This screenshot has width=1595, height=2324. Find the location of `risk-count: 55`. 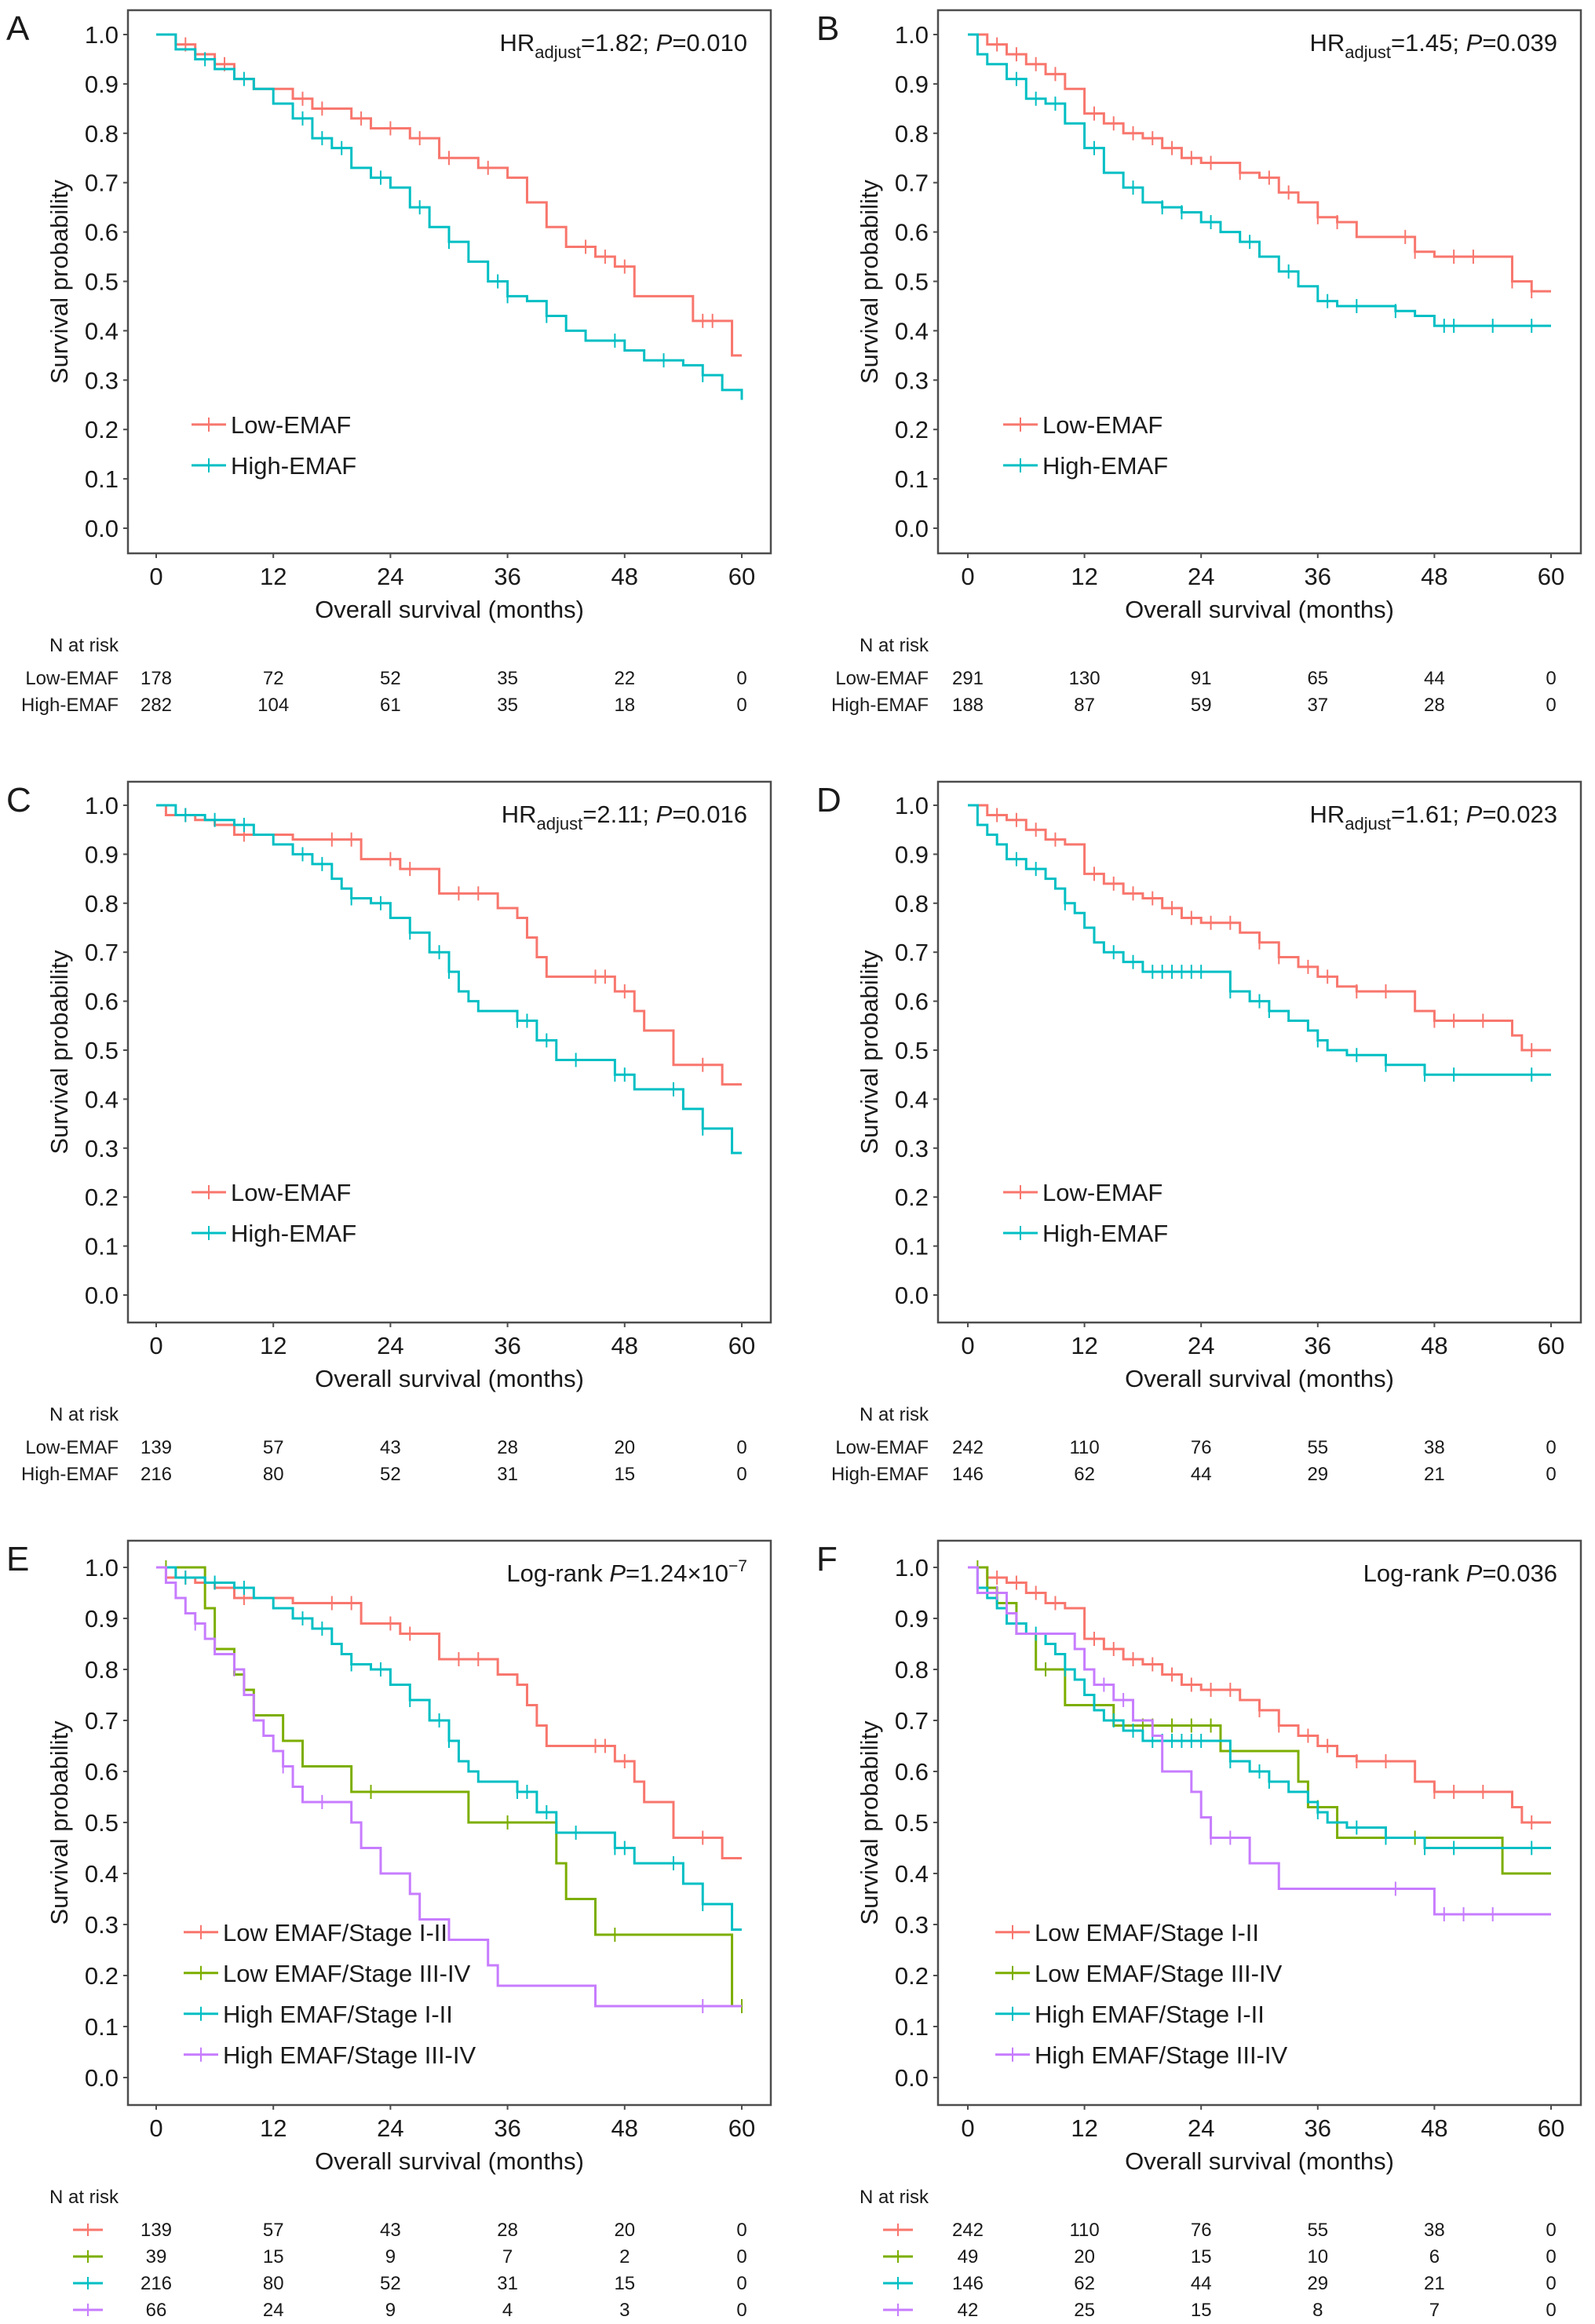

risk-count: 55 is located at coordinates (1317, 2231).